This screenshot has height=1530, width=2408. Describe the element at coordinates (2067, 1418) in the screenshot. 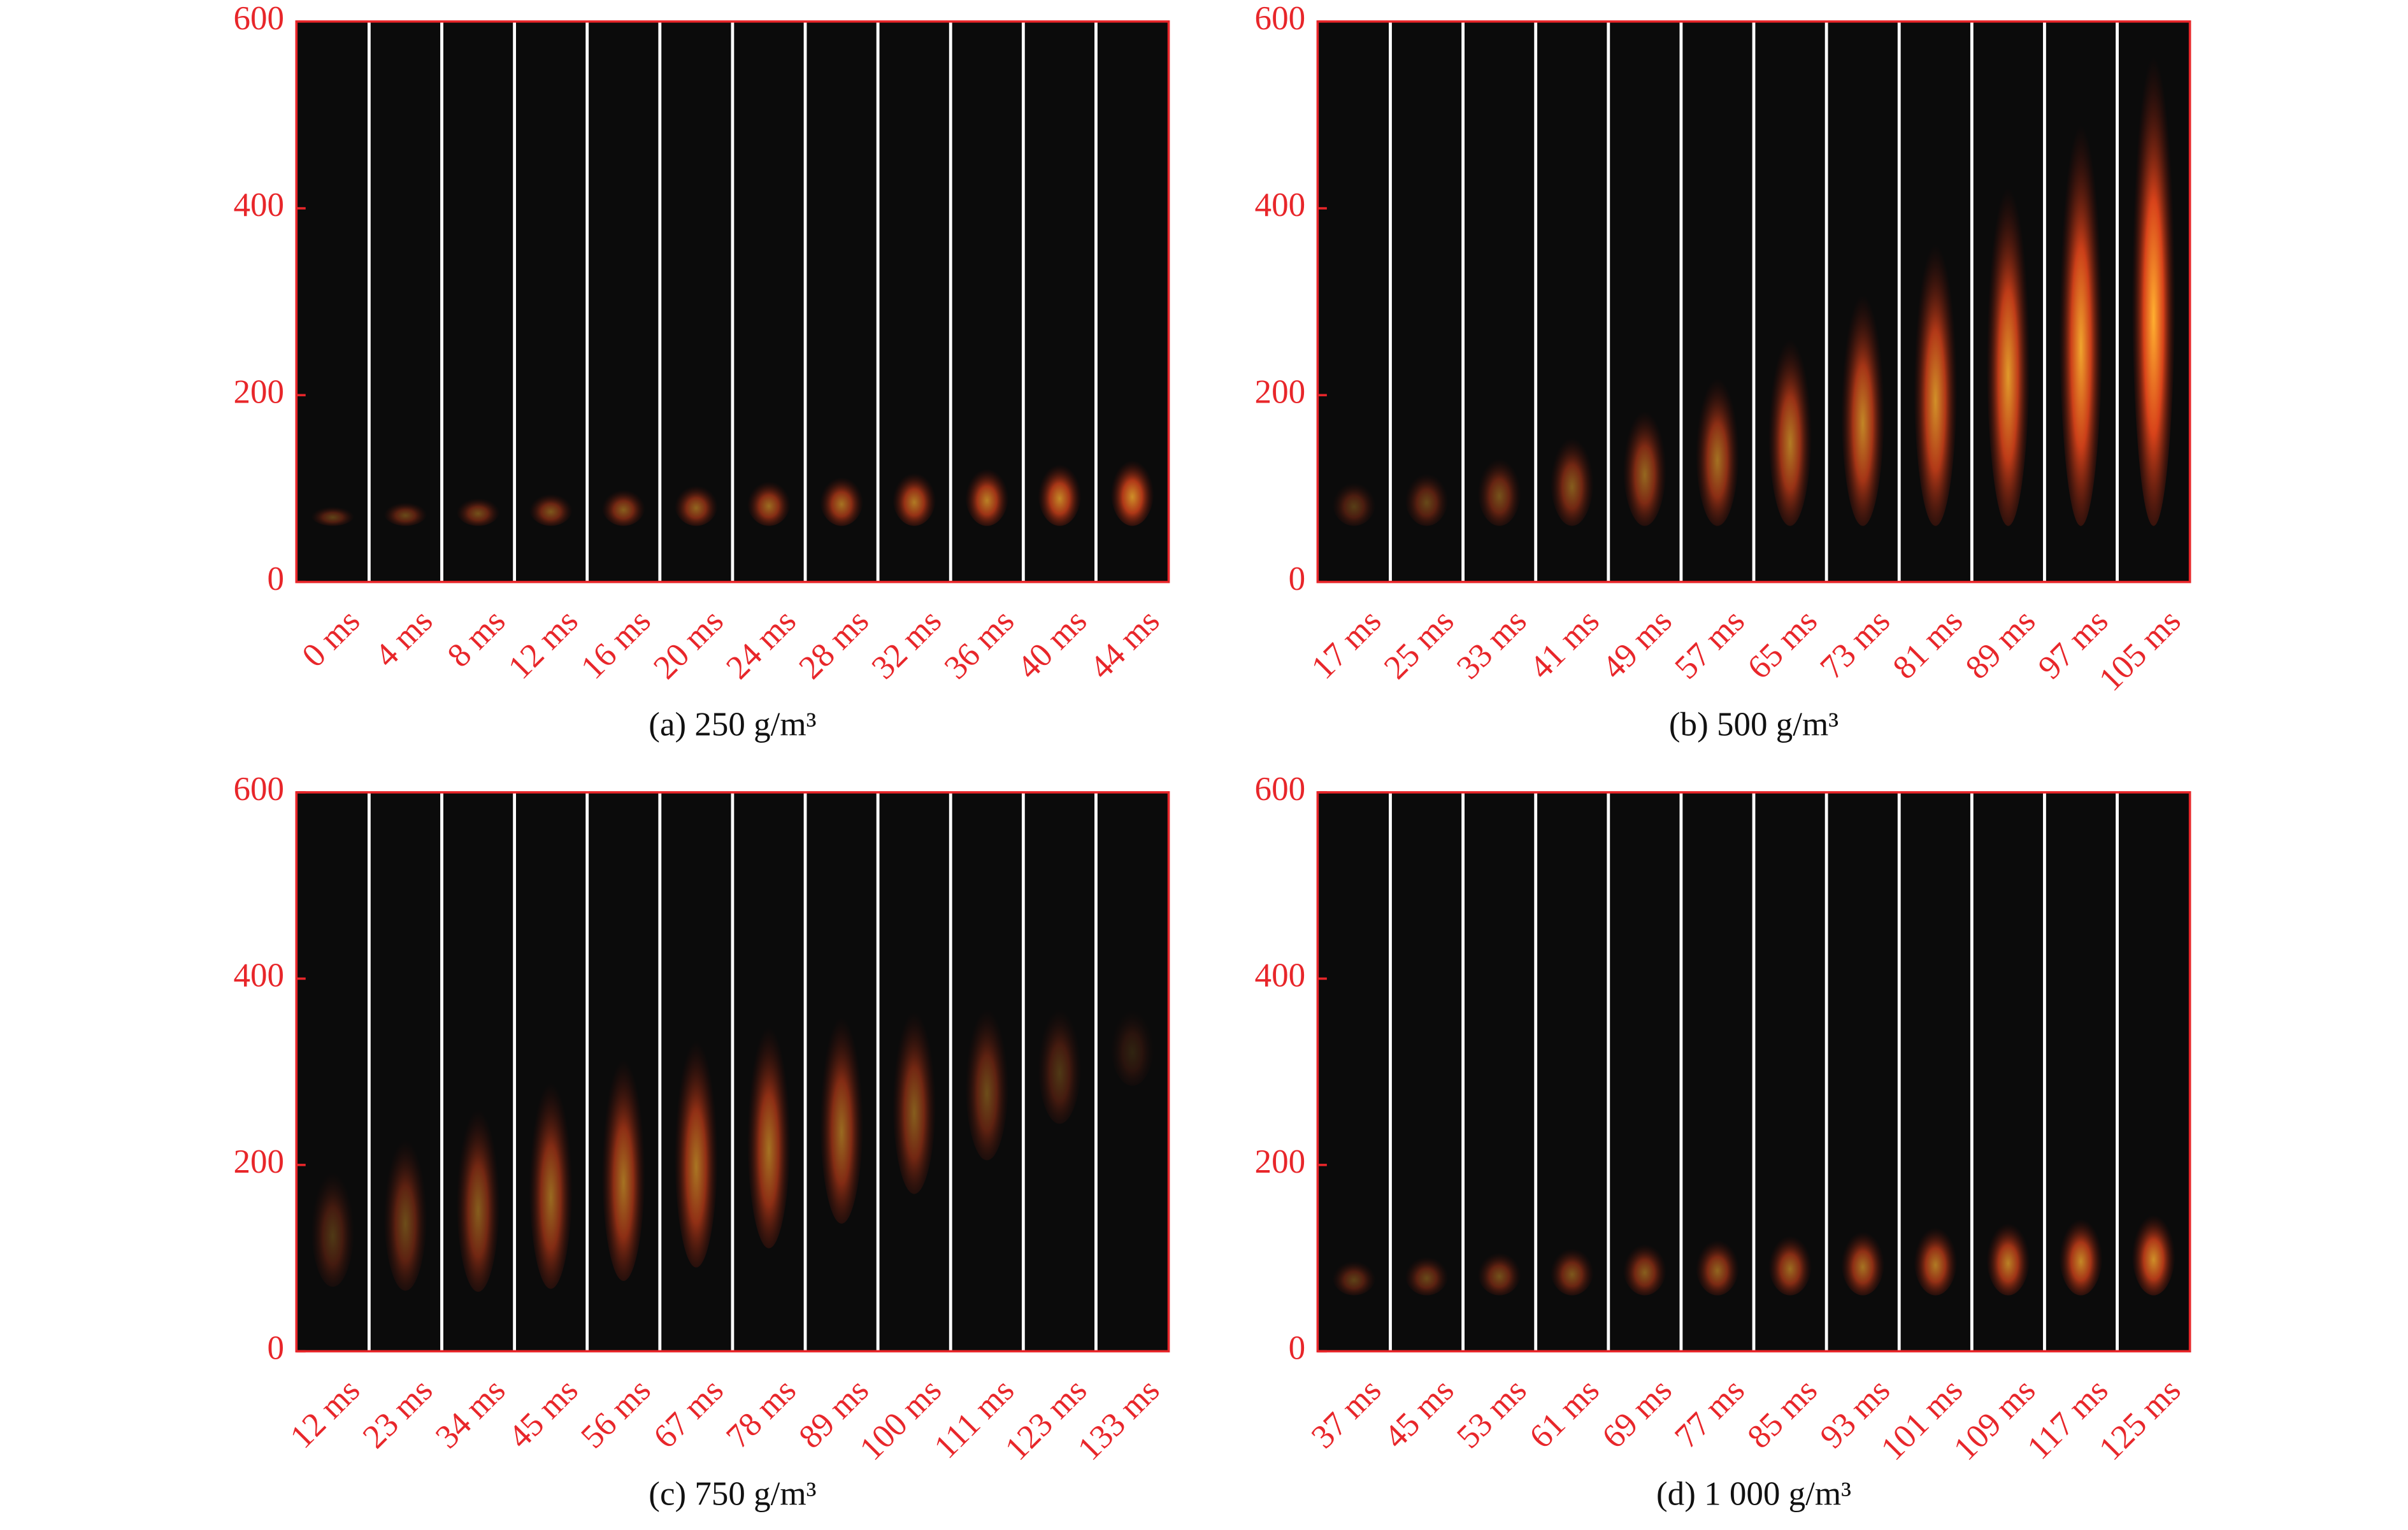

I see `x-tick-label: 117 ms` at that location.